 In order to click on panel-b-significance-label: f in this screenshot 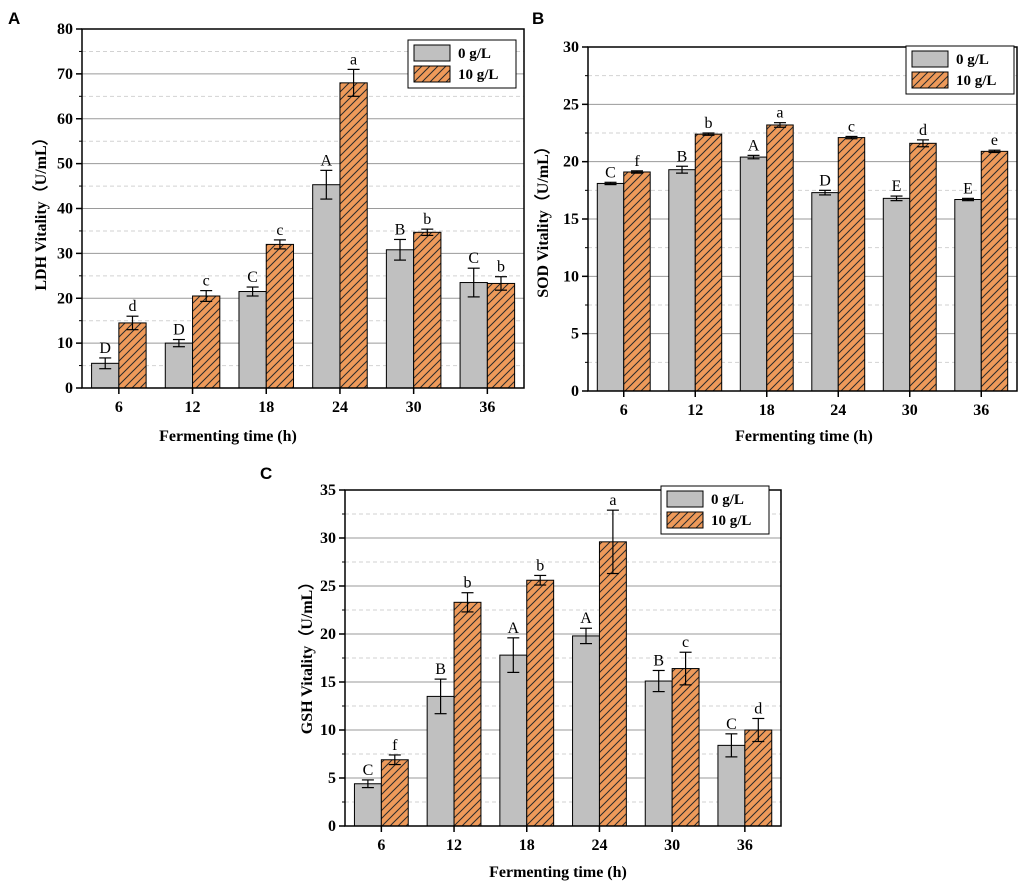, I will do `click(637, 161)`.